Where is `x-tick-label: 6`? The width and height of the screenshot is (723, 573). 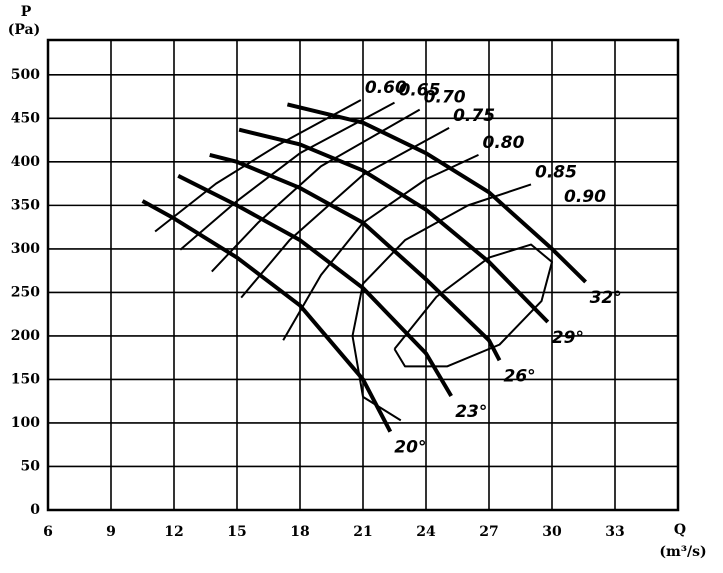 x-tick-label: 6 is located at coordinates (48, 532).